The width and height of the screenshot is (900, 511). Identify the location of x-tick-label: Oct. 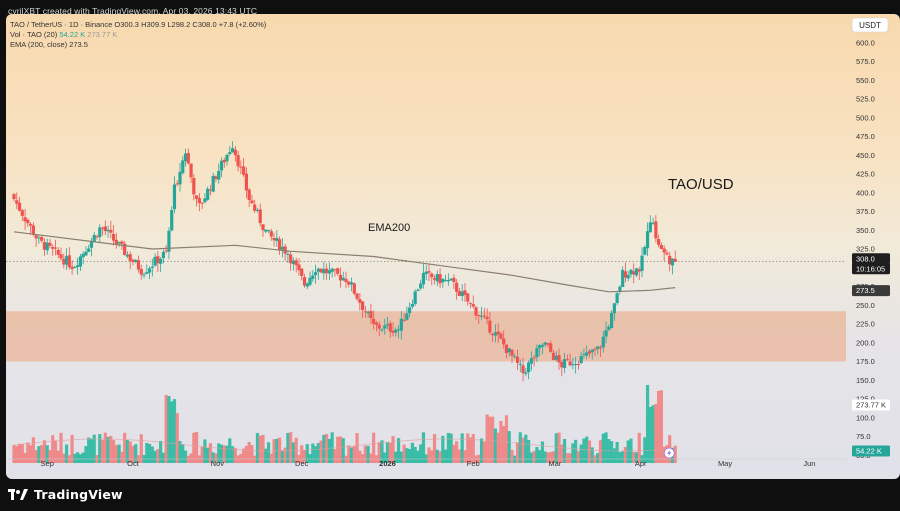
(133, 463).